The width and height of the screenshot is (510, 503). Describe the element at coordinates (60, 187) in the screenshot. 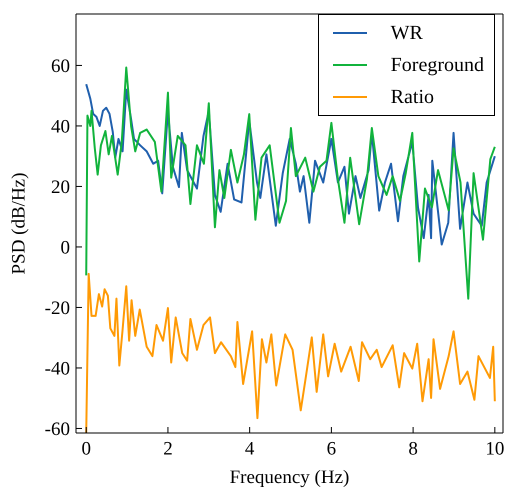

I see `y-tick-label: 20` at that location.